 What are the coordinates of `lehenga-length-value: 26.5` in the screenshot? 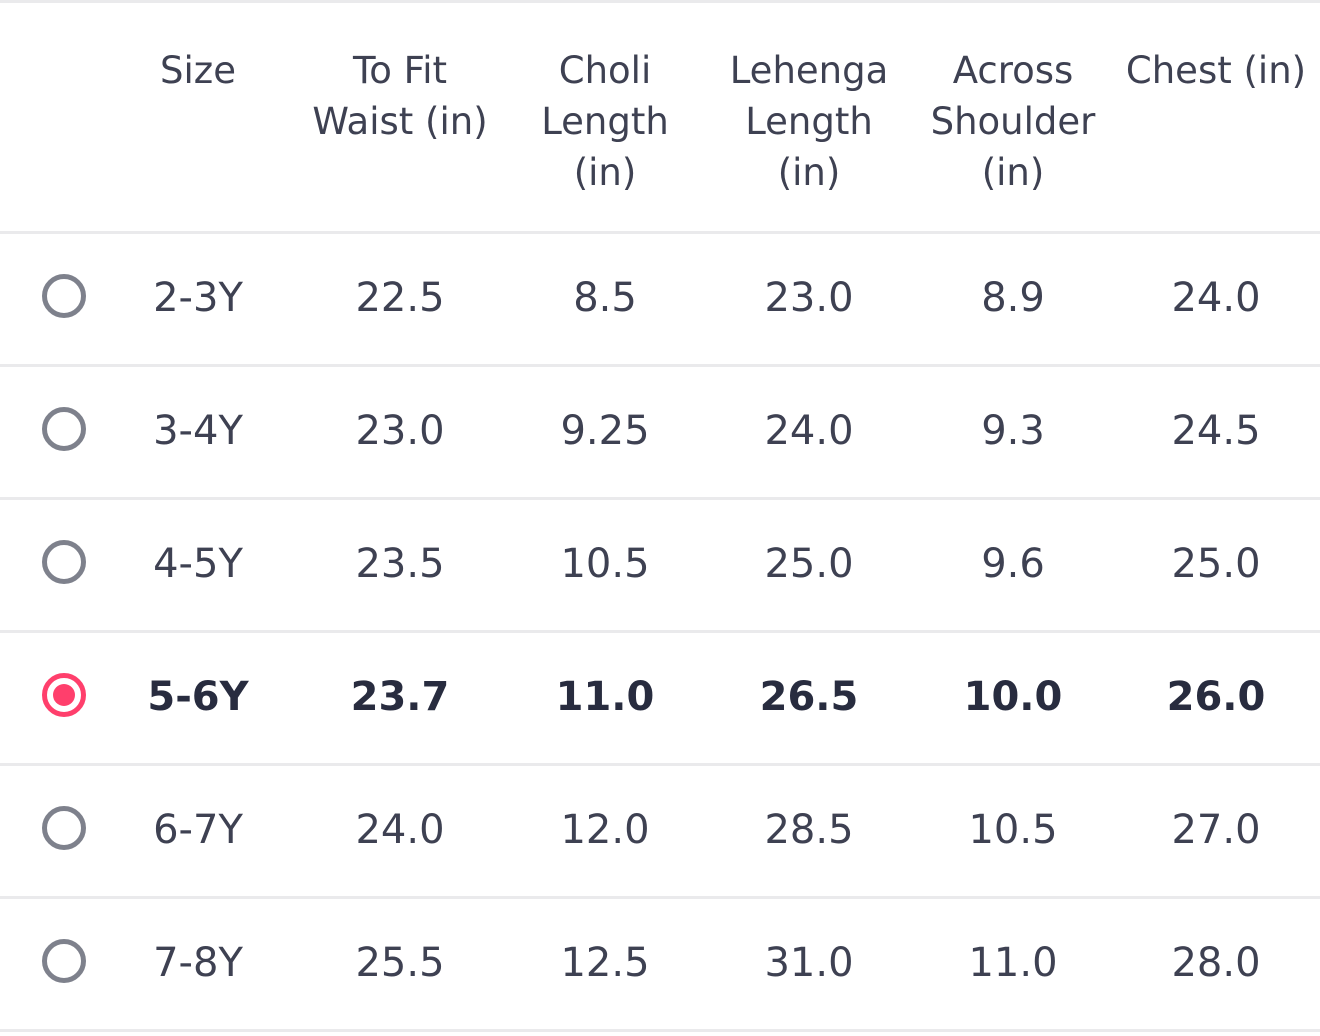 It's located at (809, 697).